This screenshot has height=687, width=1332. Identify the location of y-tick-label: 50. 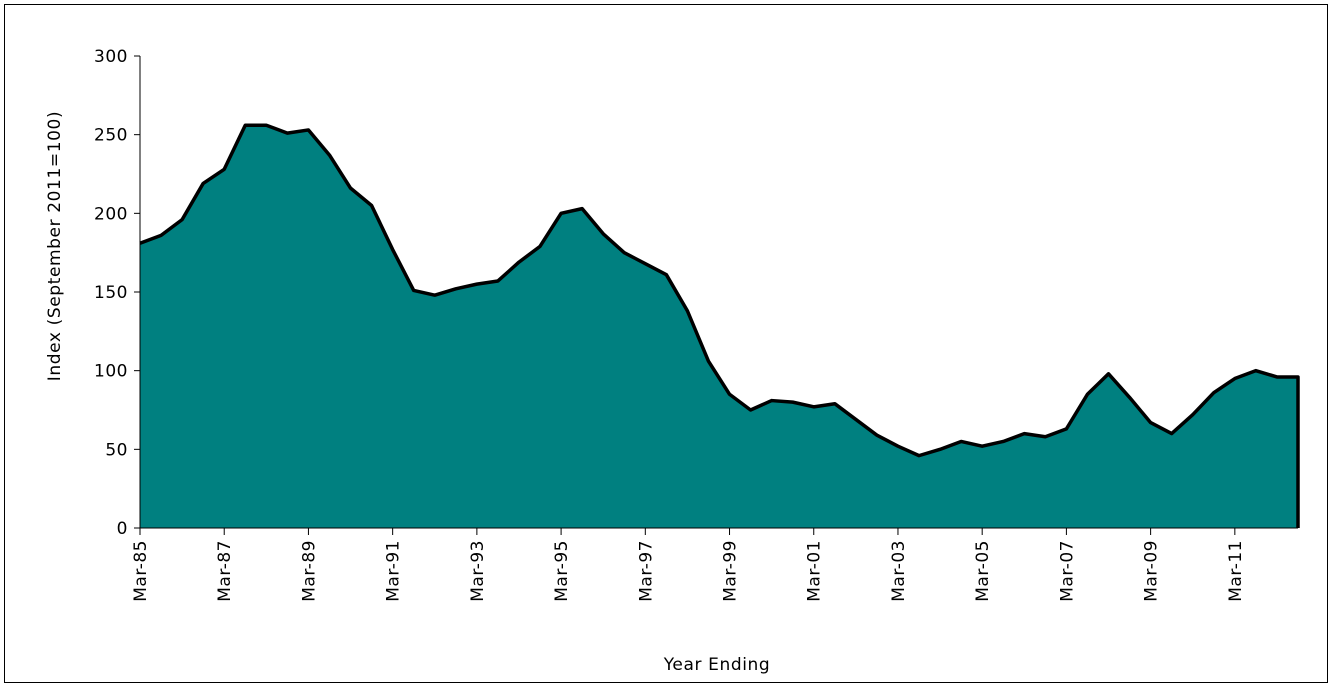
(116, 450).